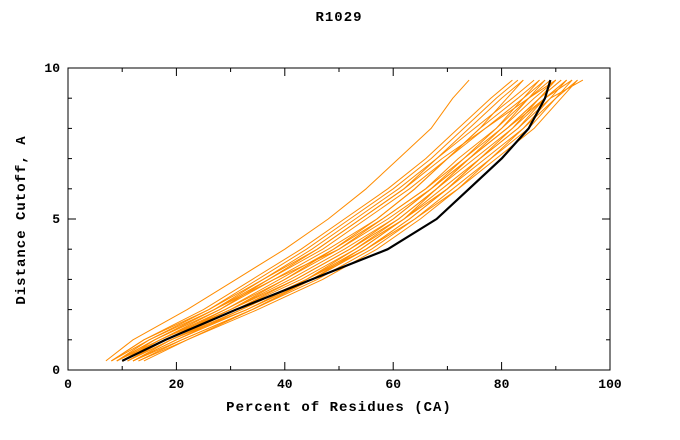  I want to click on x-tick-label: 20, so click(177, 384).